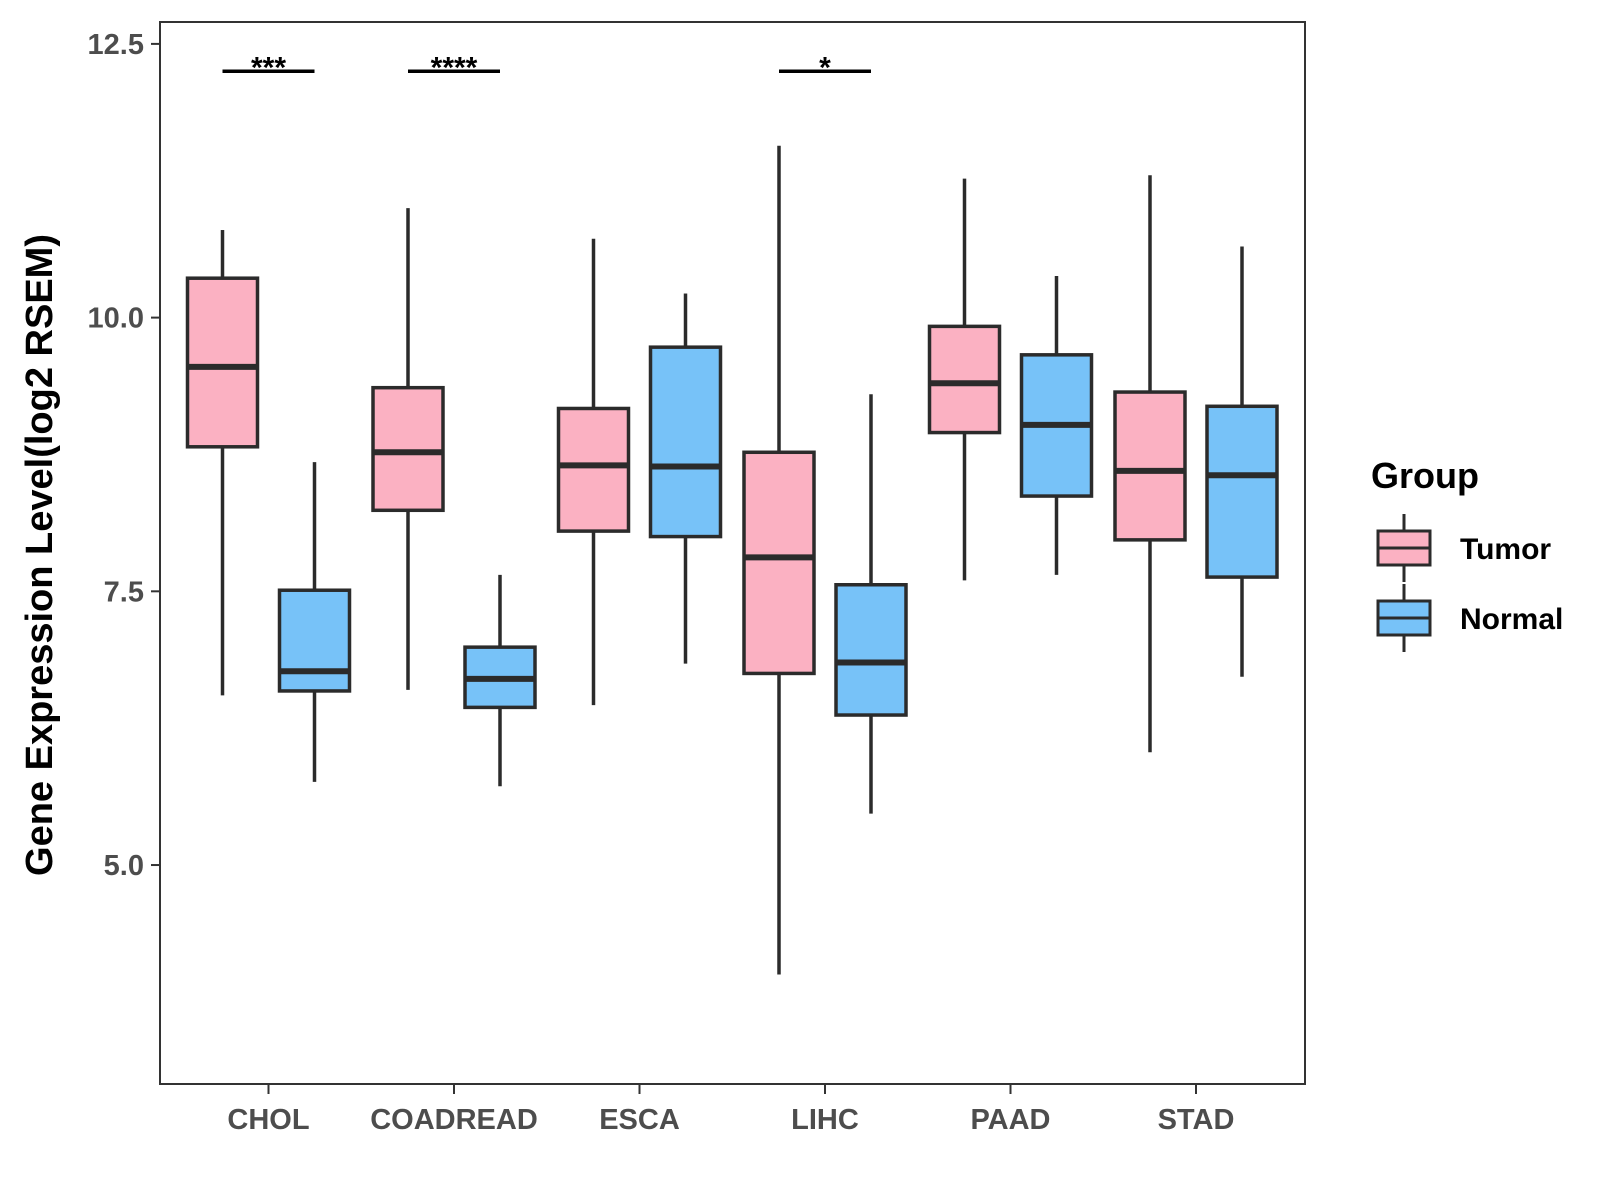 This screenshot has height=1200, width=1600. I want to click on legend: Group Tumor Normal, so click(1467, 553).